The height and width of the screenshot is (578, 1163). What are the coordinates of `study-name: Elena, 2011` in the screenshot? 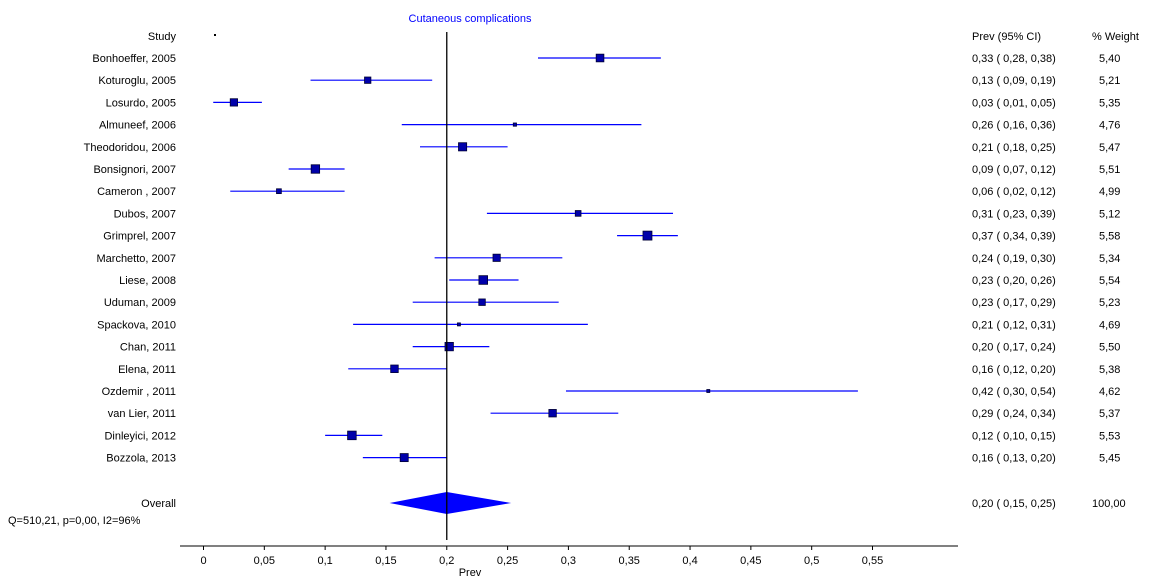 It's located at (147, 370).